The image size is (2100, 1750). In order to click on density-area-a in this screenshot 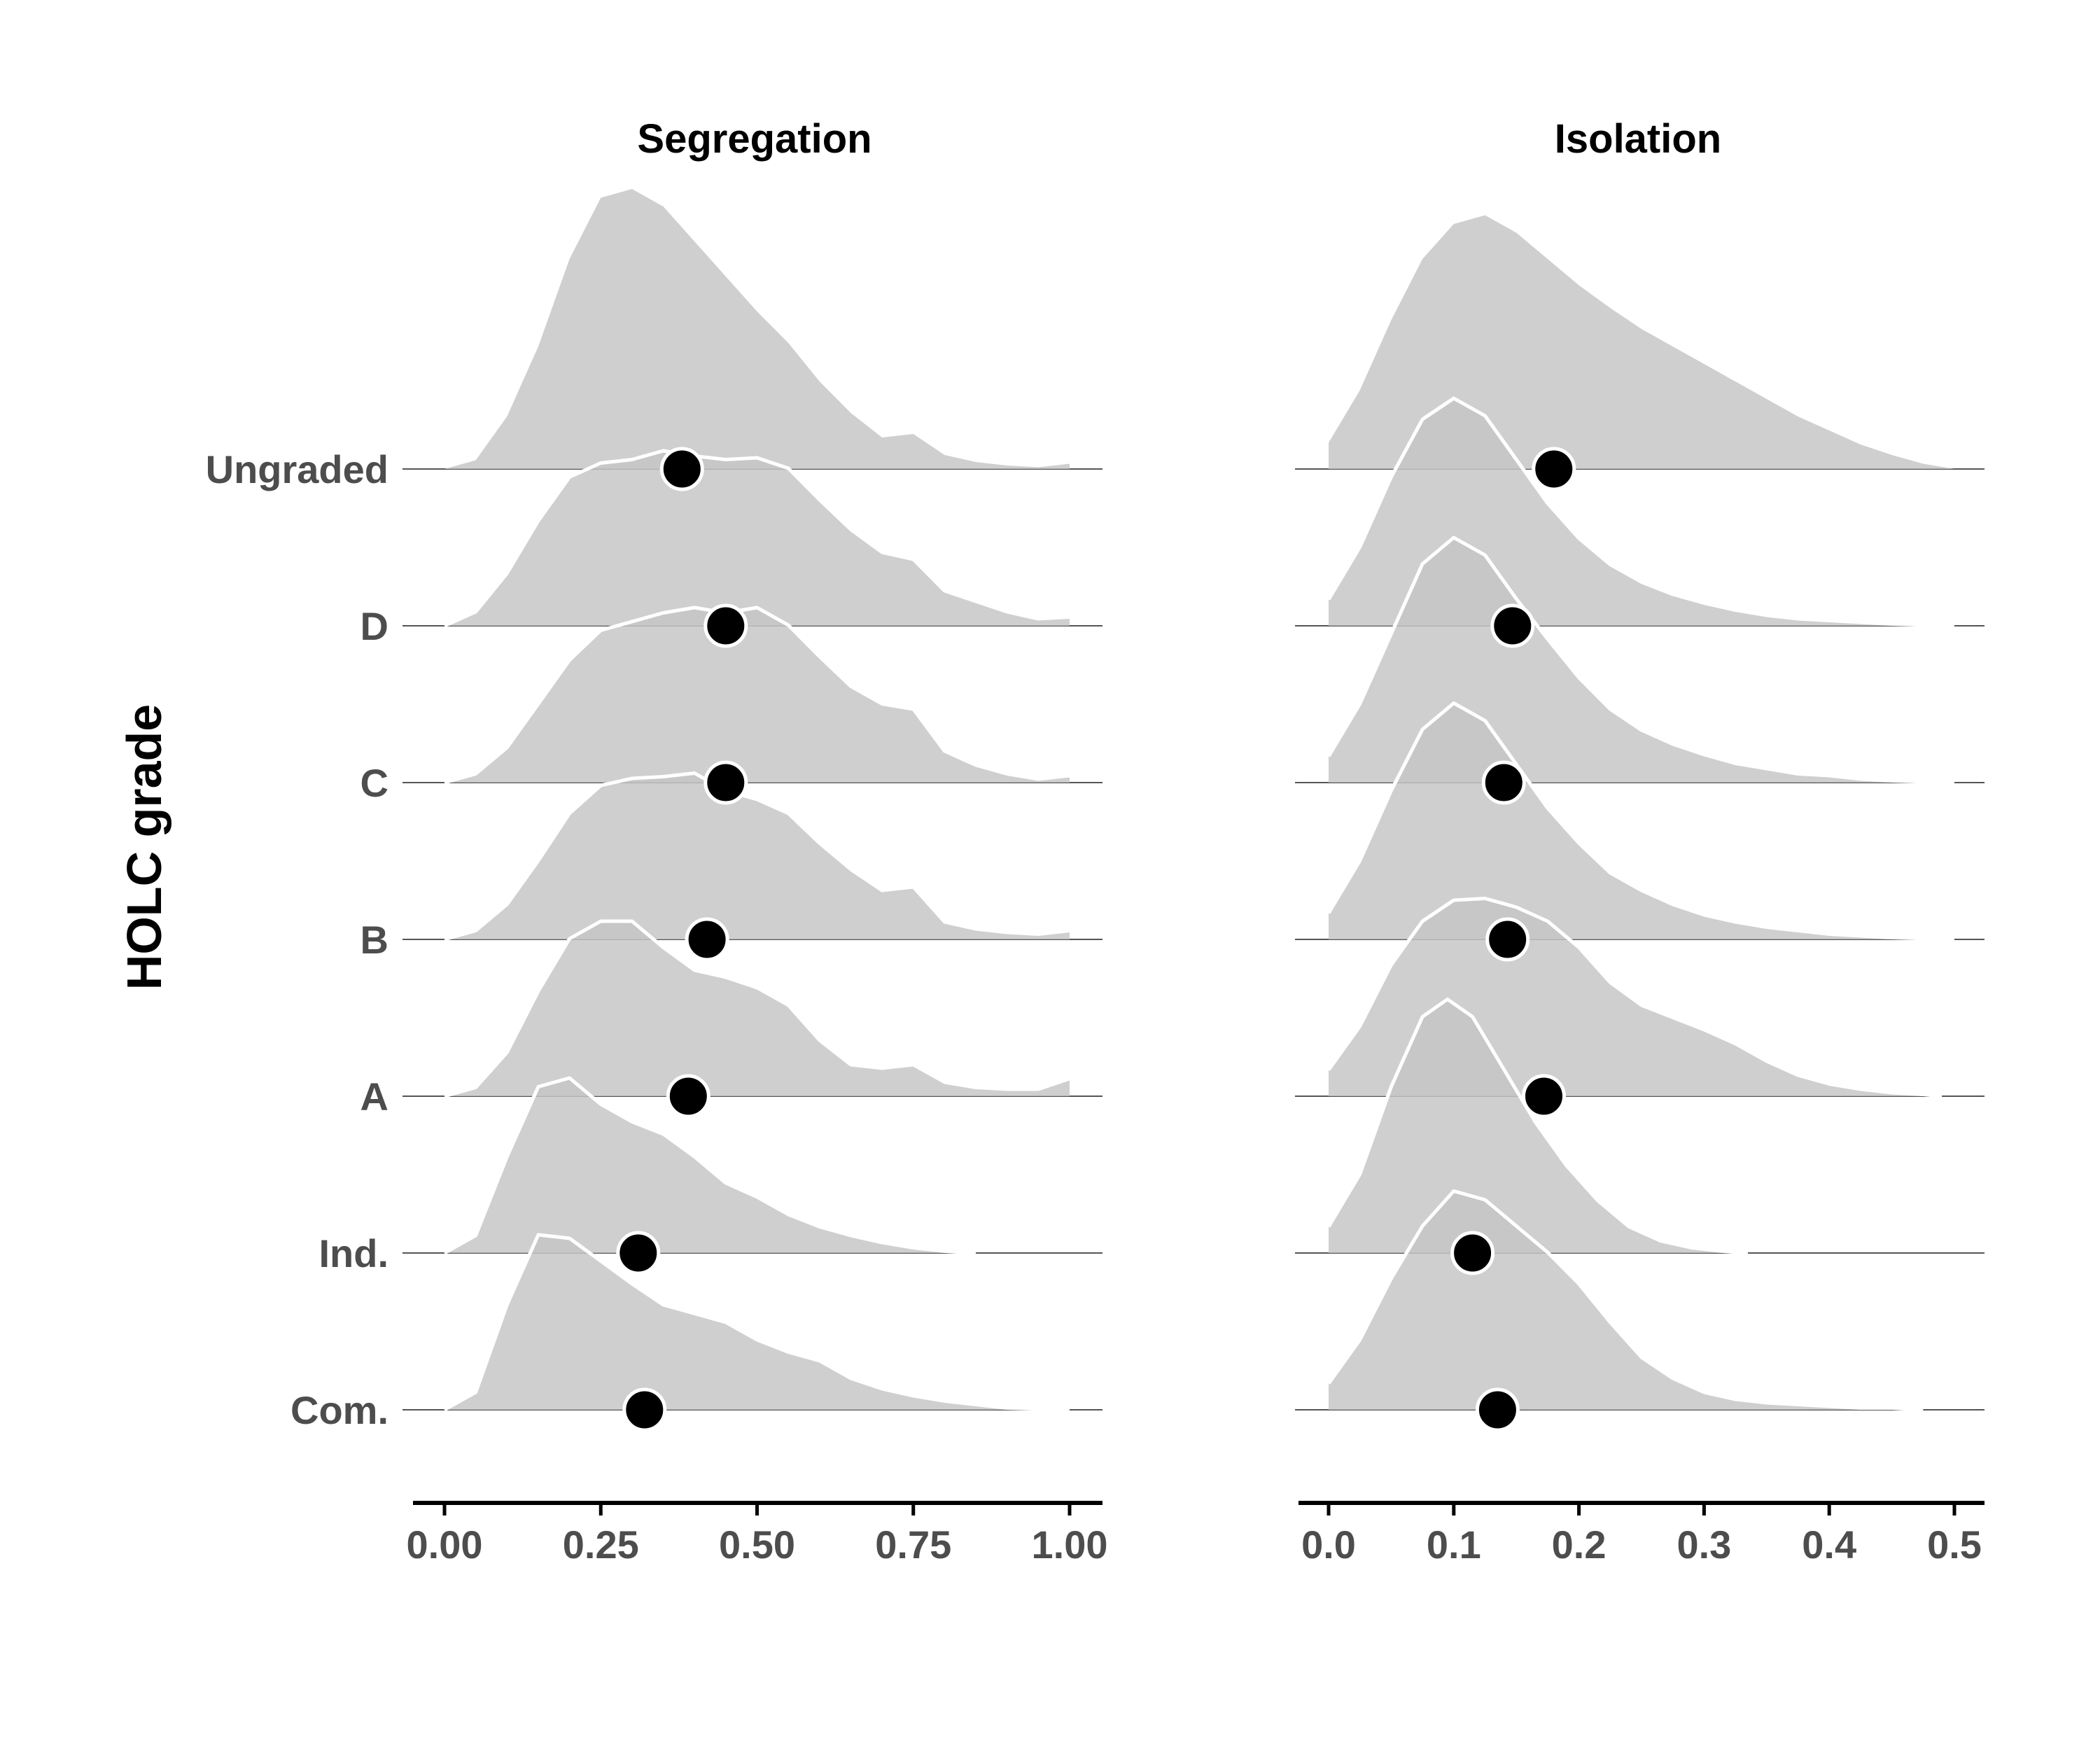, I will do `click(757, 1008)`.